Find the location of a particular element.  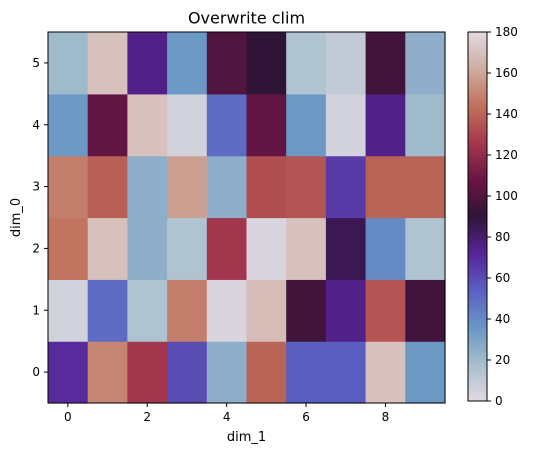

x-axis-ticks: 0 2 4 6 8 is located at coordinates (226, 413).